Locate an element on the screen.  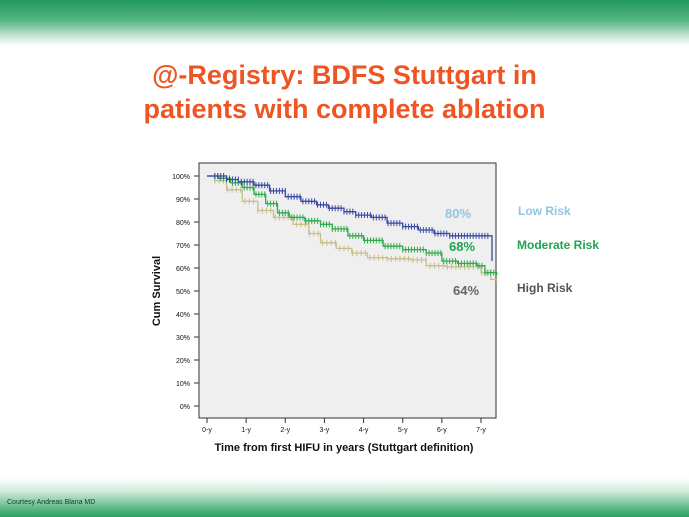
legend-high-risk: High Risk is located at coordinates (545, 288).